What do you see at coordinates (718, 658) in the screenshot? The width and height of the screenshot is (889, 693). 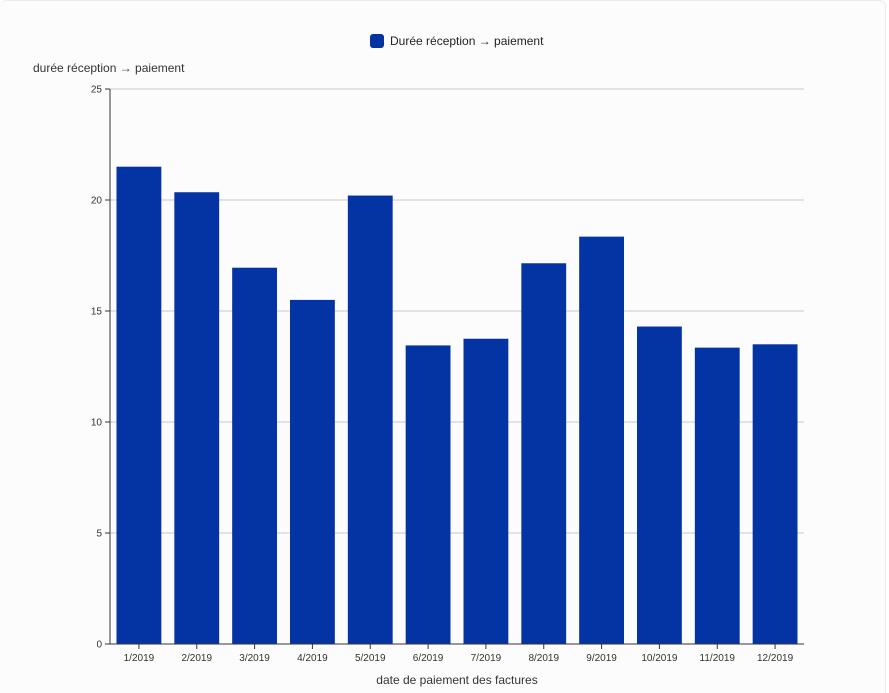 I see `x-tick-label: 11/2019` at bounding box center [718, 658].